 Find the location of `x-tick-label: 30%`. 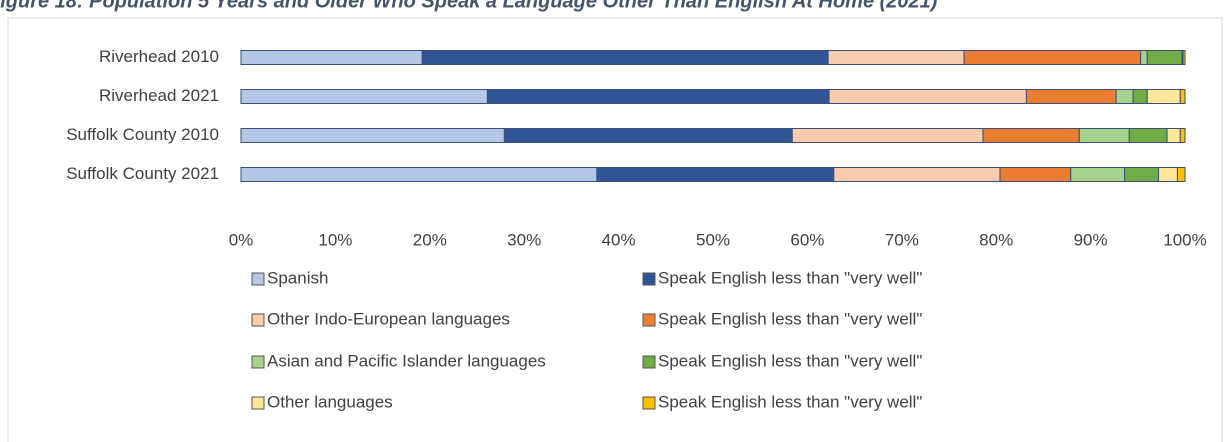

x-tick-label: 30% is located at coordinates (524, 239).